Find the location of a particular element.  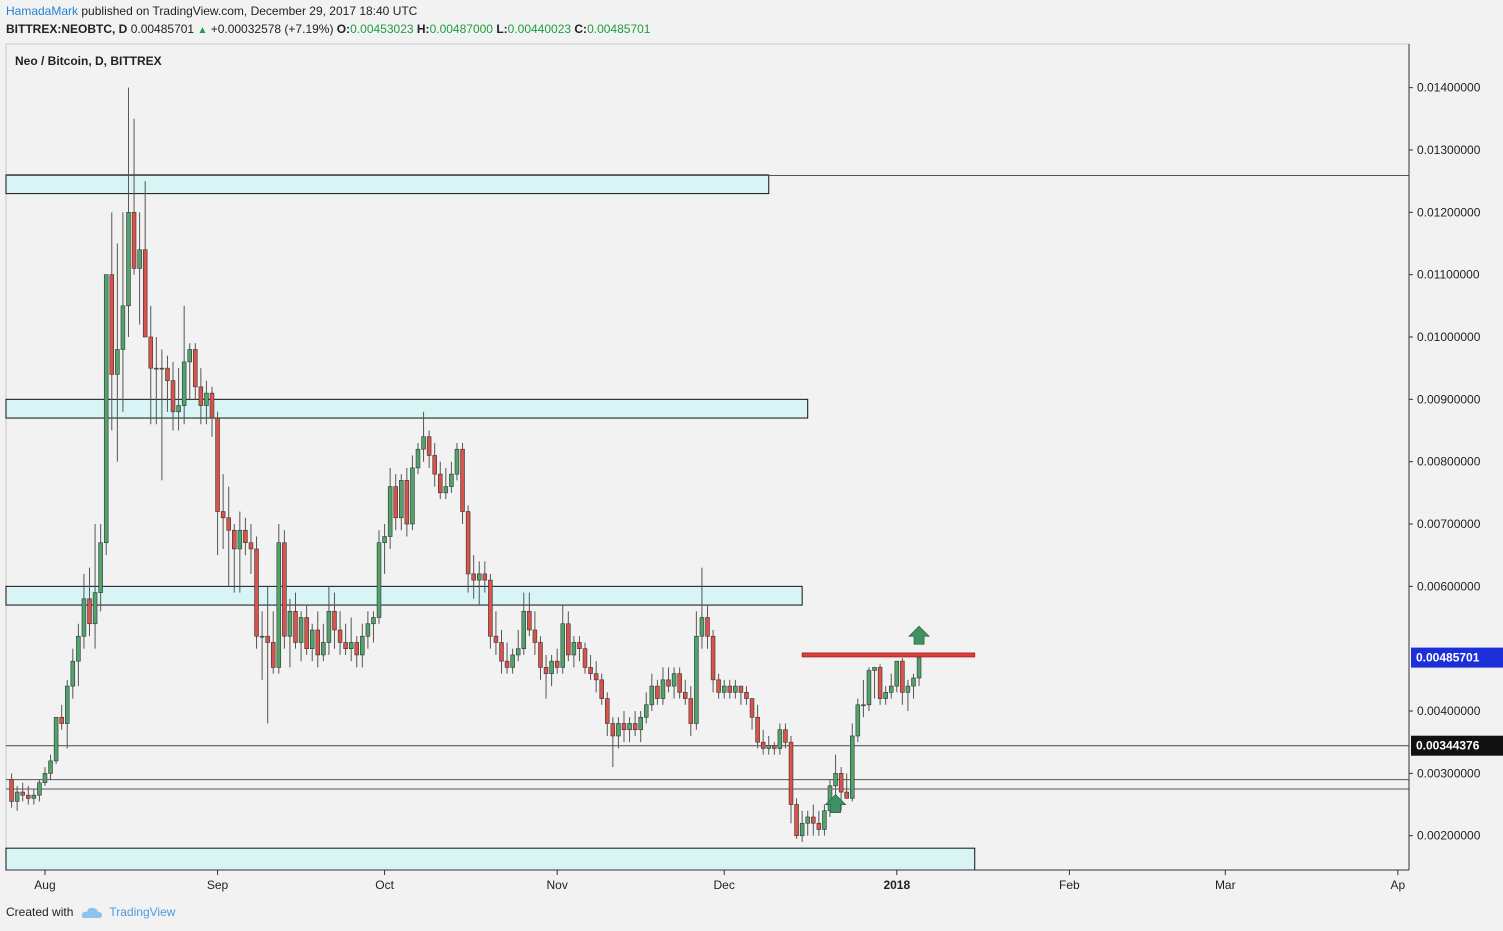

x-tick-label: 2018 is located at coordinates (896, 885).